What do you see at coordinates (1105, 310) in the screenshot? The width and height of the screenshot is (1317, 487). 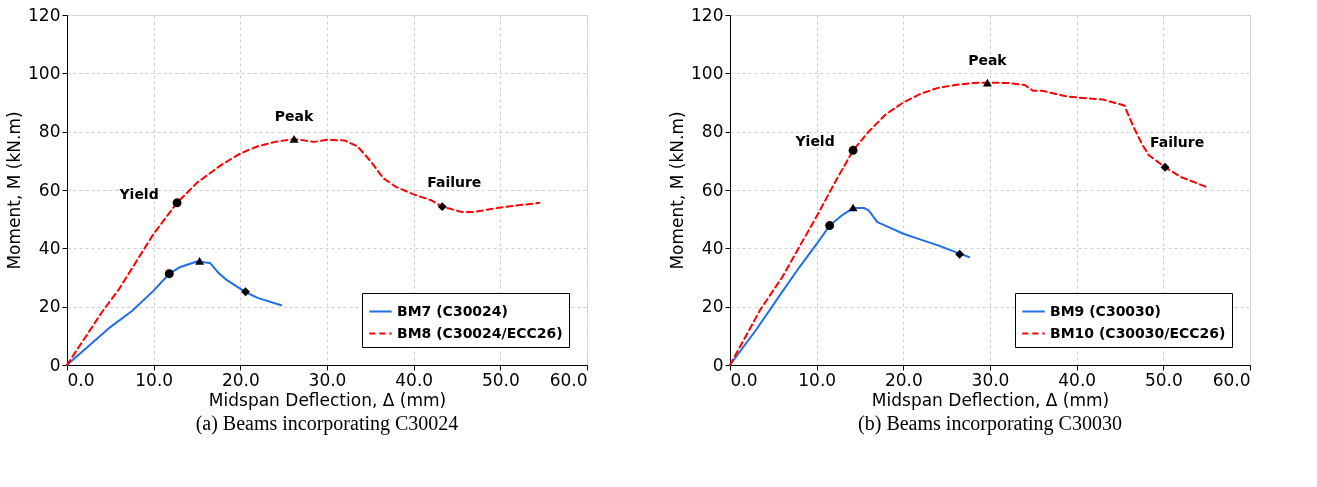 I see `legend-label: BM9 (C30030)` at bounding box center [1105, 310].